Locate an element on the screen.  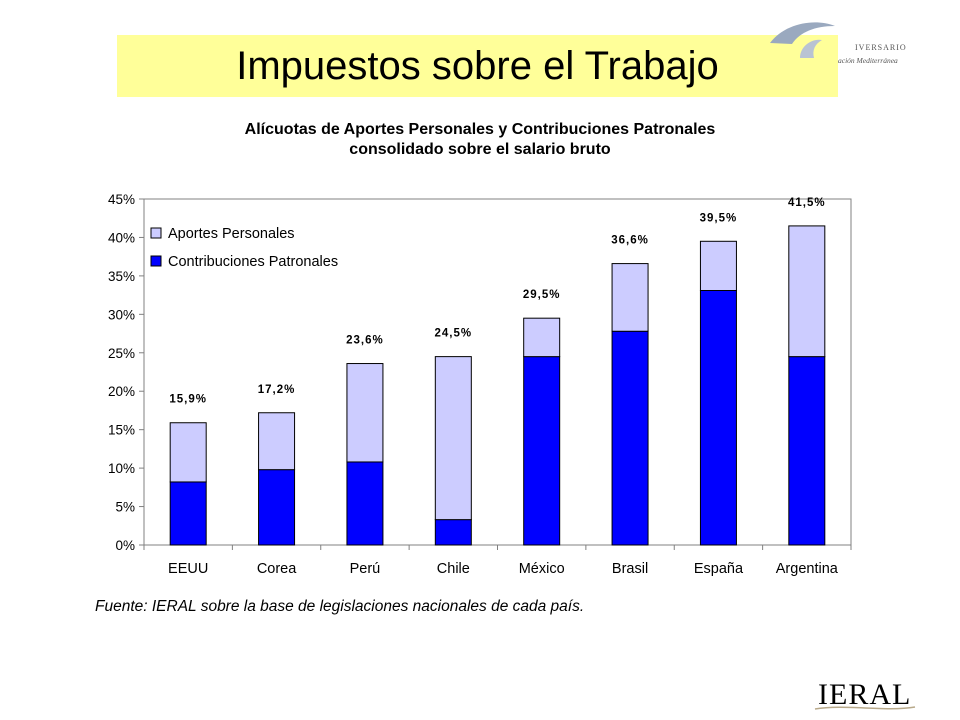
data-label-total: 17,2% is located at coordinates (277, 390).